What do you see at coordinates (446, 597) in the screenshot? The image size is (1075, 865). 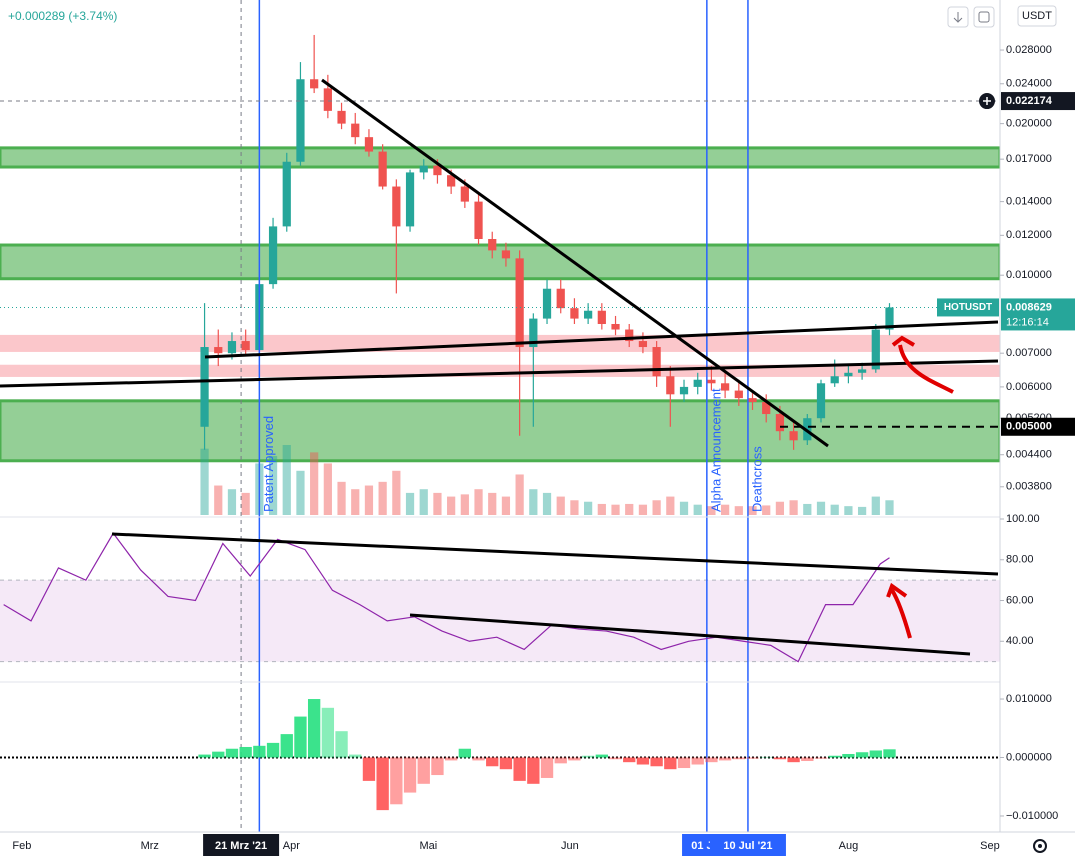 I see `rsi-line` at bounding box center [446, 597].